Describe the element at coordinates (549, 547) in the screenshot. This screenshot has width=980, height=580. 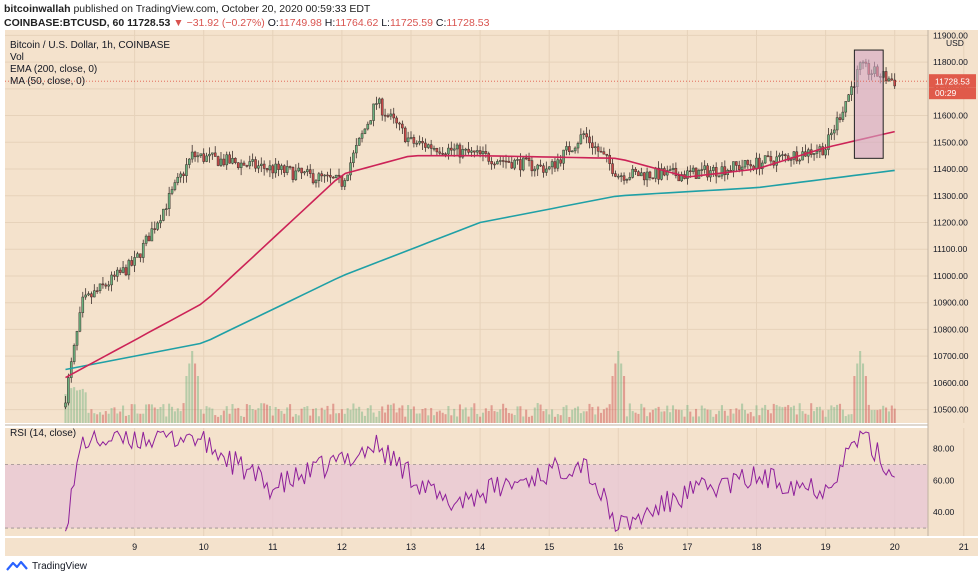
I see `time-tick-label: 15` at that location.